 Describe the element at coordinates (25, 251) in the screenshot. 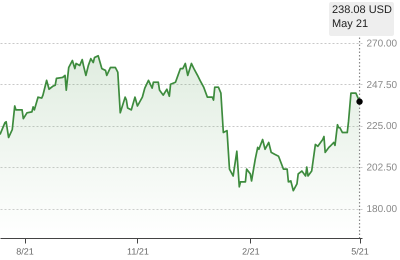

I see `x-tick-label: 8/21` at that location.